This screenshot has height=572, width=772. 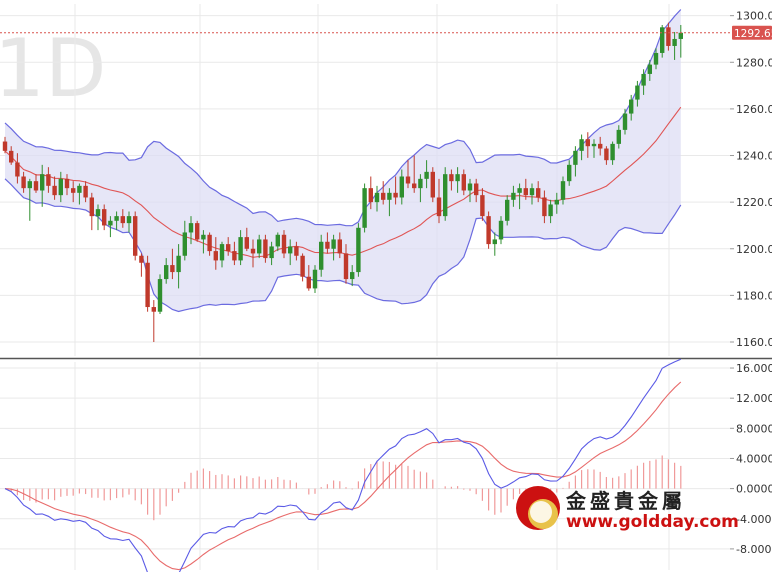 What do you see at coordinates (754, 549) in the screenshot?
I see `macd-tick-label: -8.0000` at bounding box center [754, 549].